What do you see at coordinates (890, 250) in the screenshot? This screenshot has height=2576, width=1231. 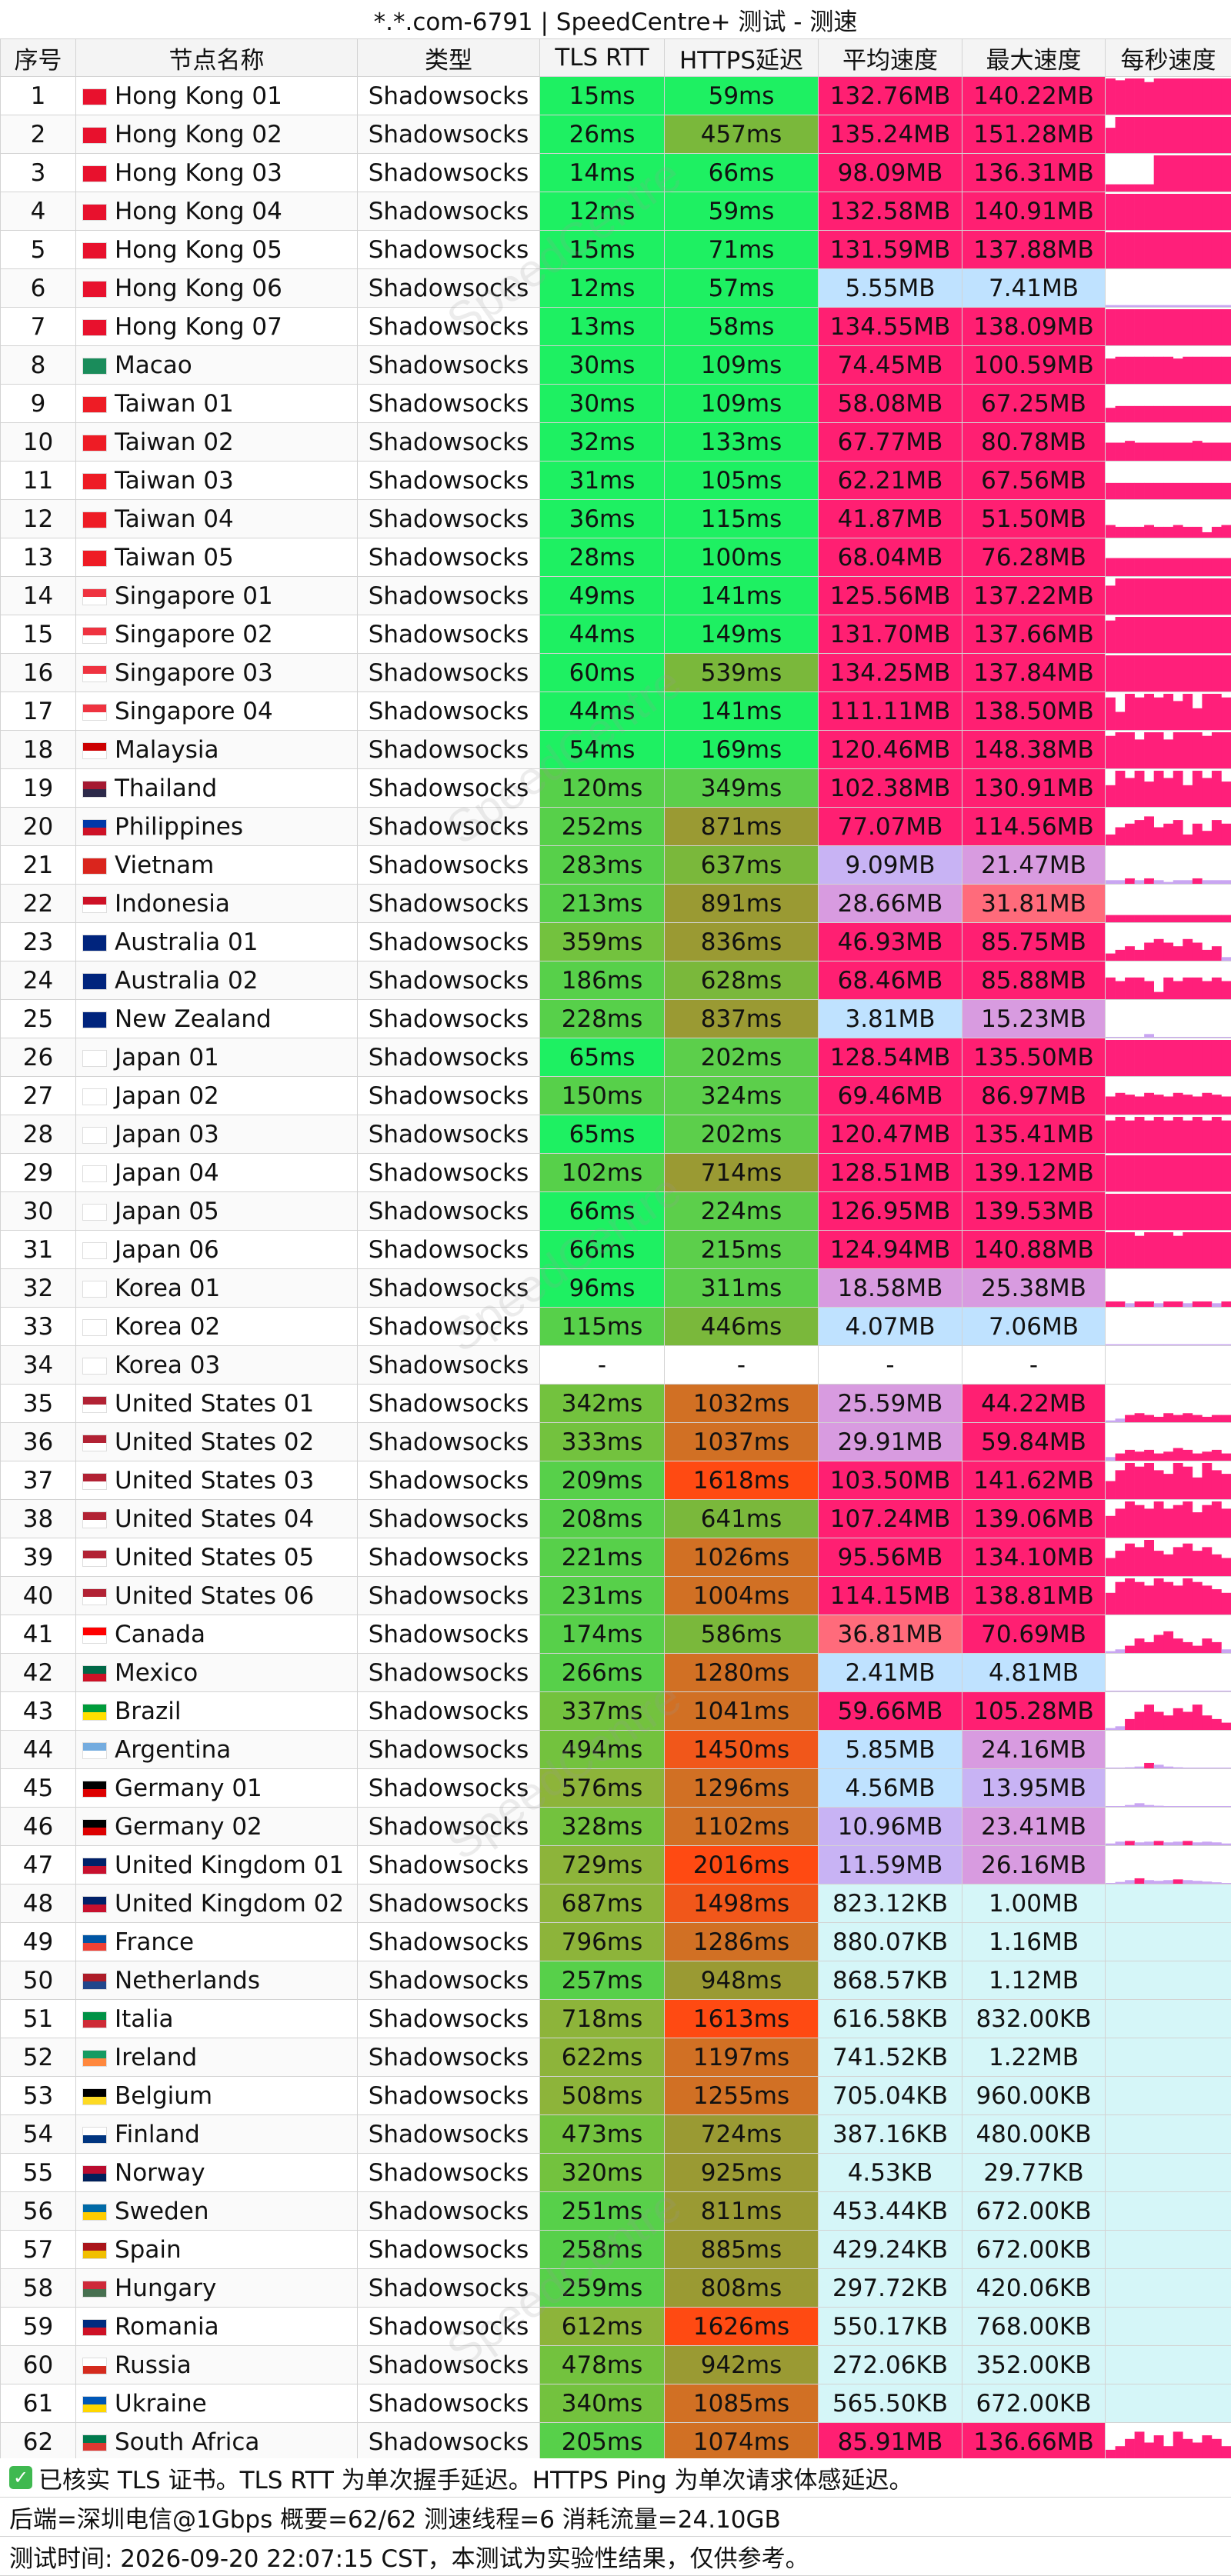 I see `avg-speed-value: 131.59MB` at bounding box center [890, 250].